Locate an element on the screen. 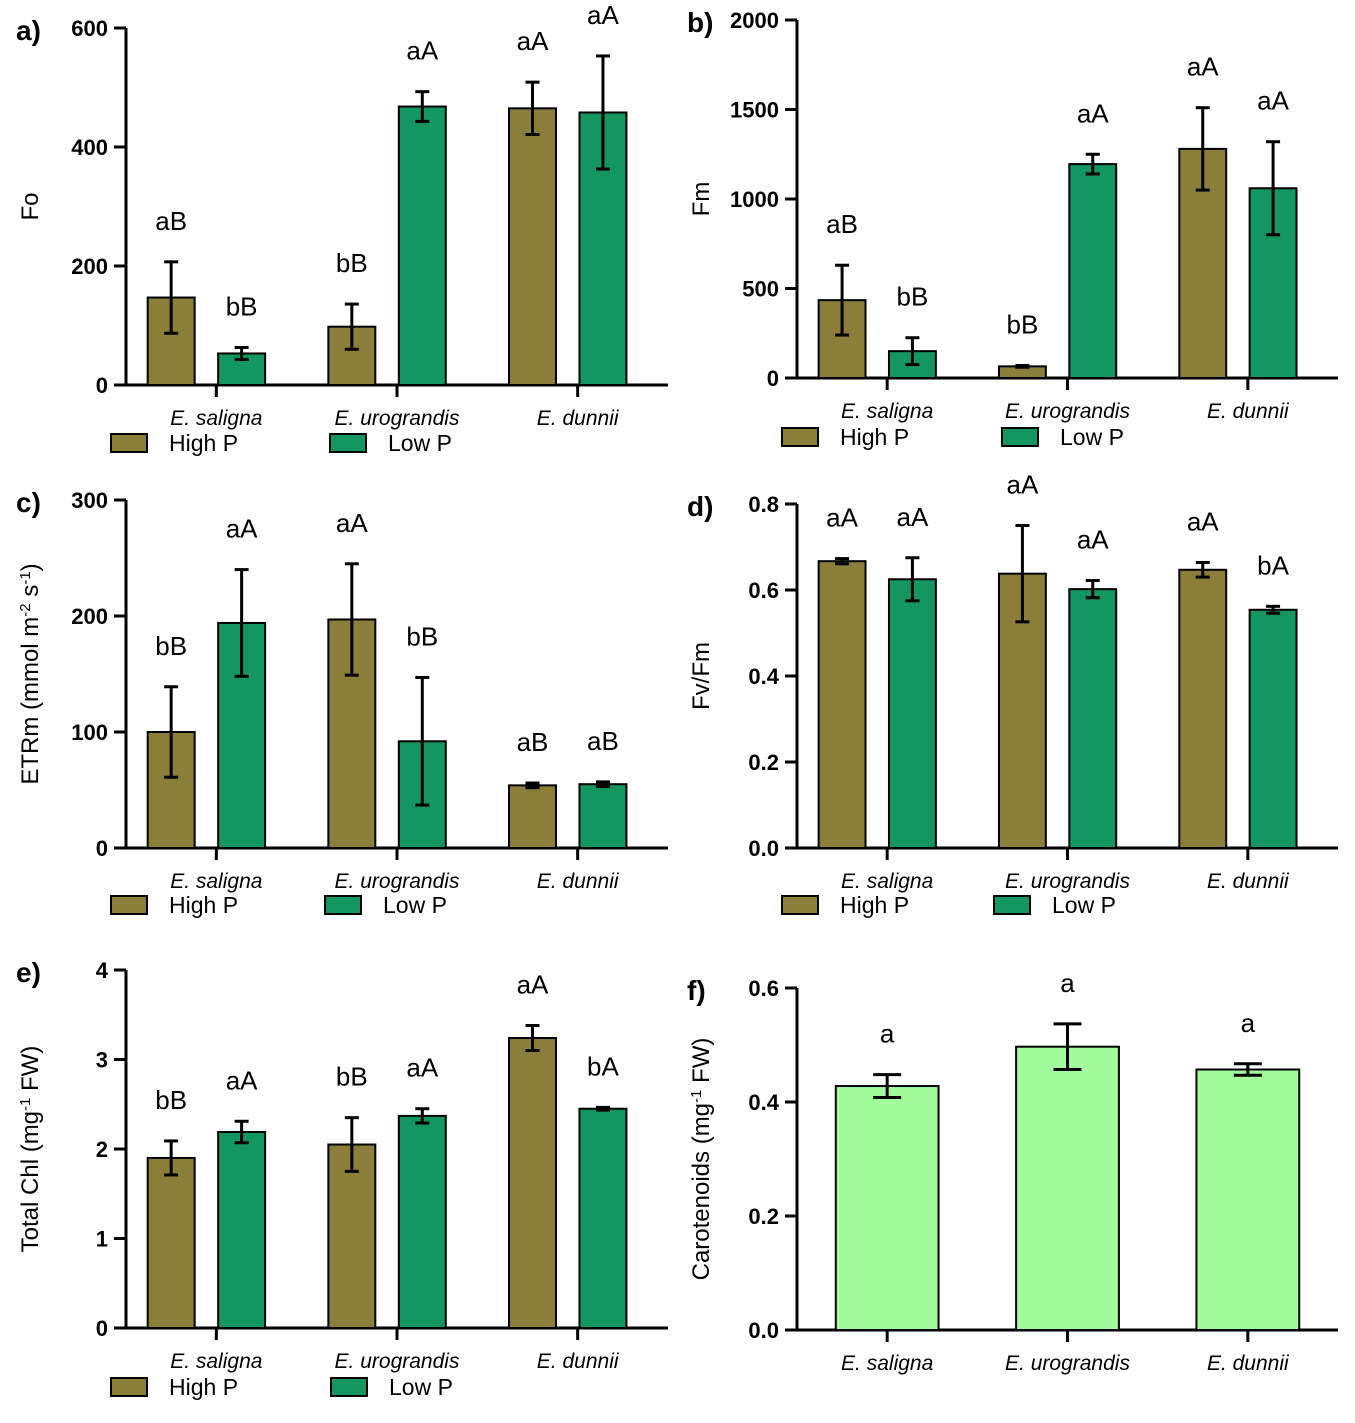 The width and height of the screenshot is (1355, 1423). panel-label: a) is located at coordinates (28, 30).